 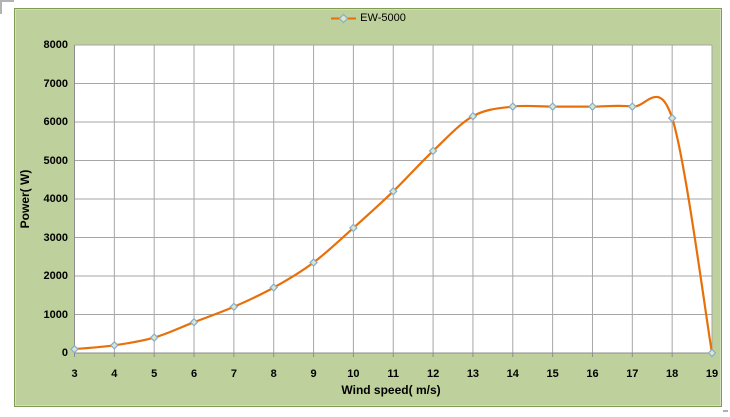 I want to click on x-tick-label-13: 13, so click(x=473, y=374).